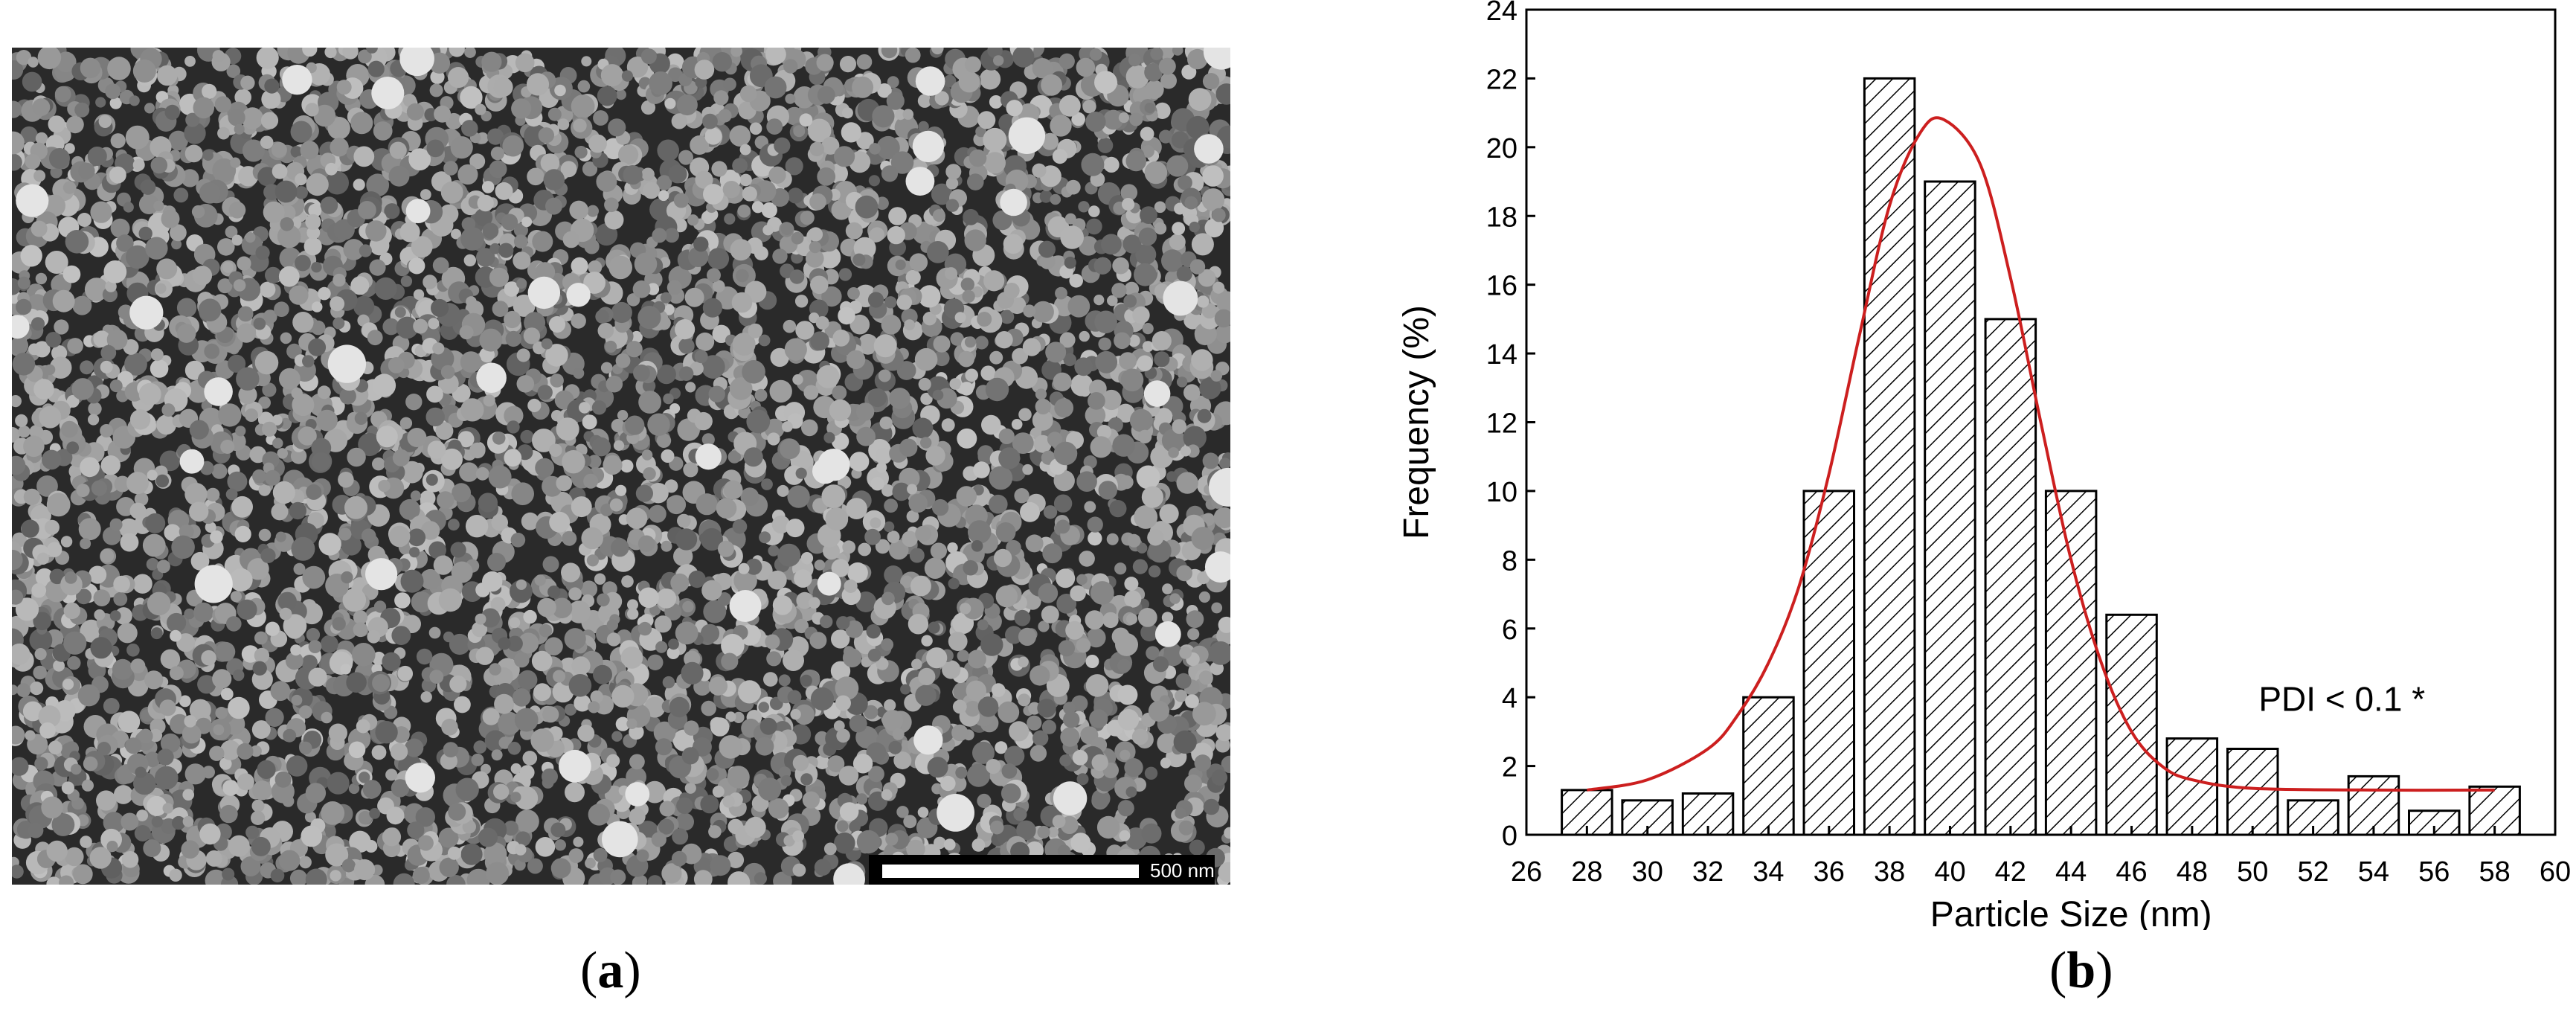 Image resolution: width=2576 pixels, height=1023 pixels. I want to click on y-tick-label: 0, so click(1509, 836).